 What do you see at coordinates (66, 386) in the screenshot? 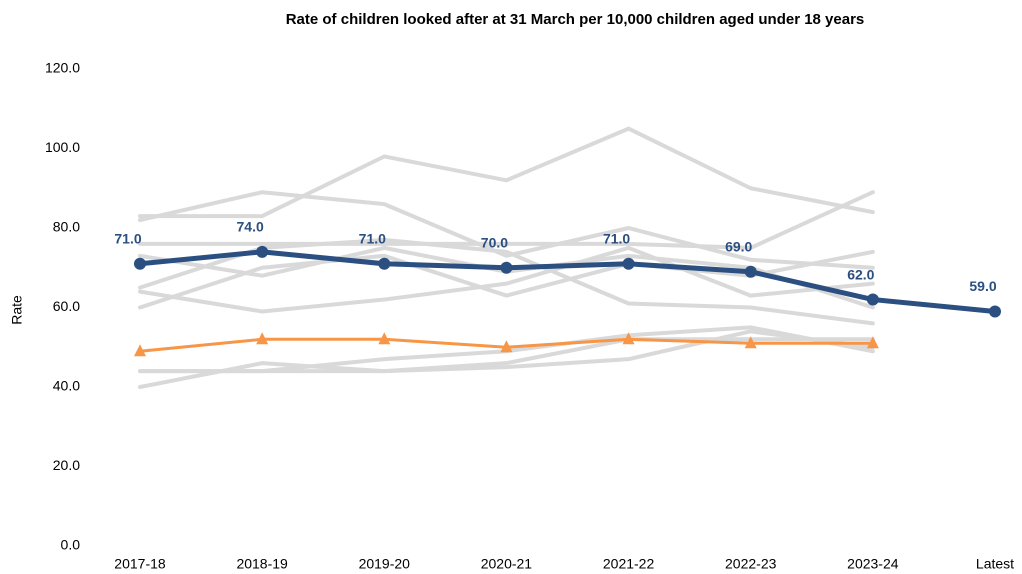
I see `y-tick-label: 40.0` at bounding box center [66, 386].